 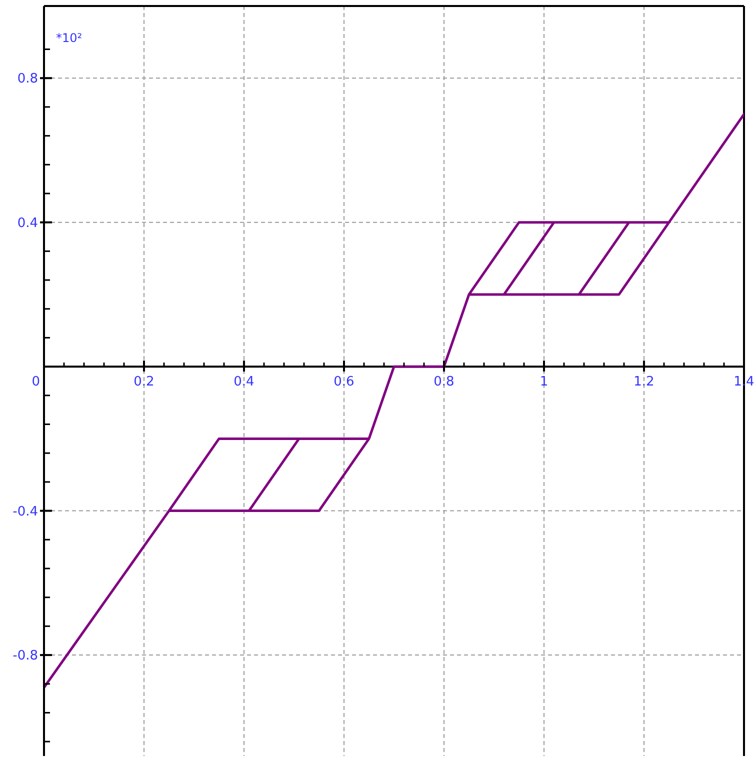 I want to click on y-tick-label: -0.4, so click(x=25, y=512).